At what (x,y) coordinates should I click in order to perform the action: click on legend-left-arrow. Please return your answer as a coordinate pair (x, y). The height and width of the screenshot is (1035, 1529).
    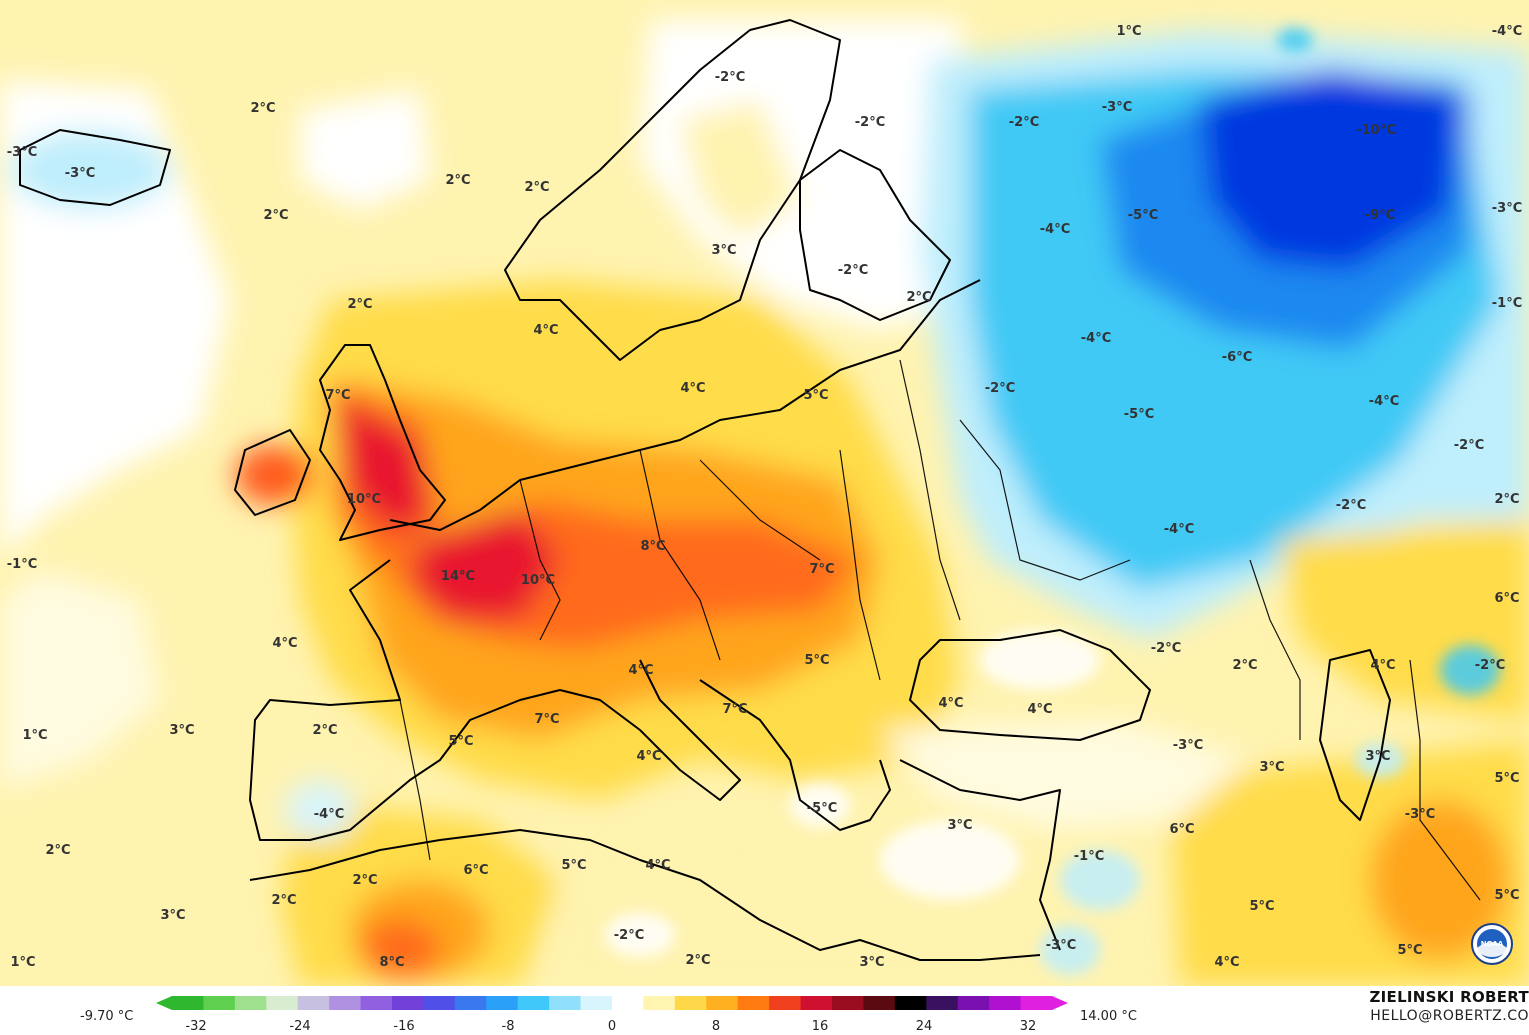
    Looking at the image, I should click on (164, 1003).